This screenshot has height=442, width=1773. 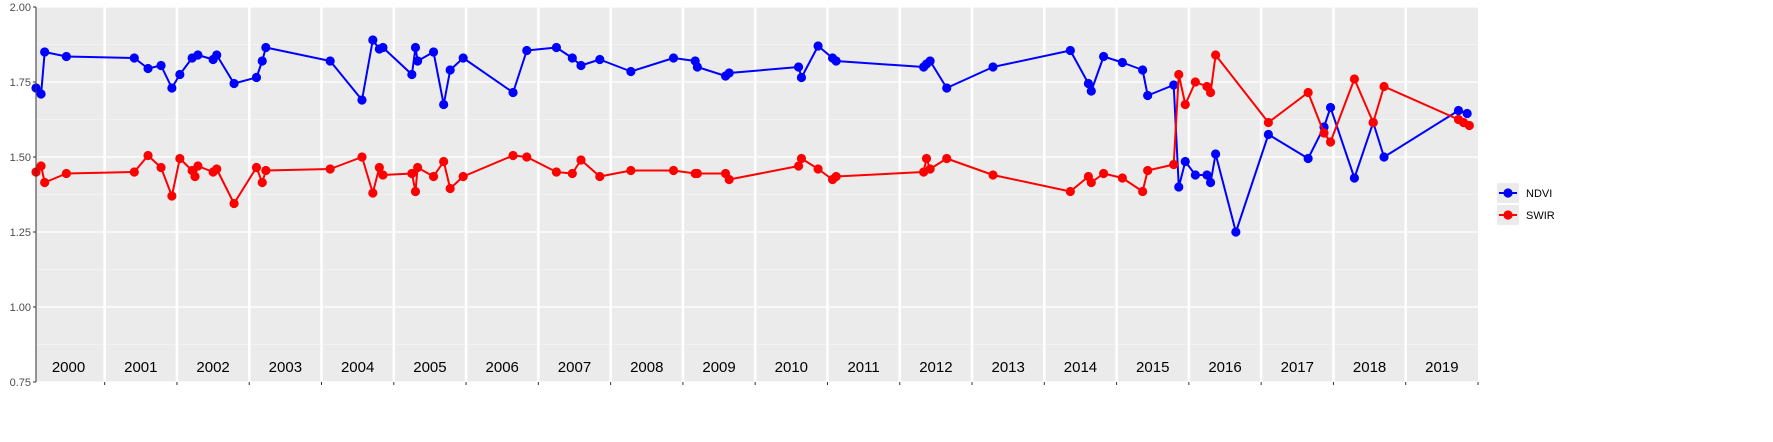 I want to click on y-axis: 0.75 1.00 1.25 1.50 1.75 2.00, so click(x=23, y=195).